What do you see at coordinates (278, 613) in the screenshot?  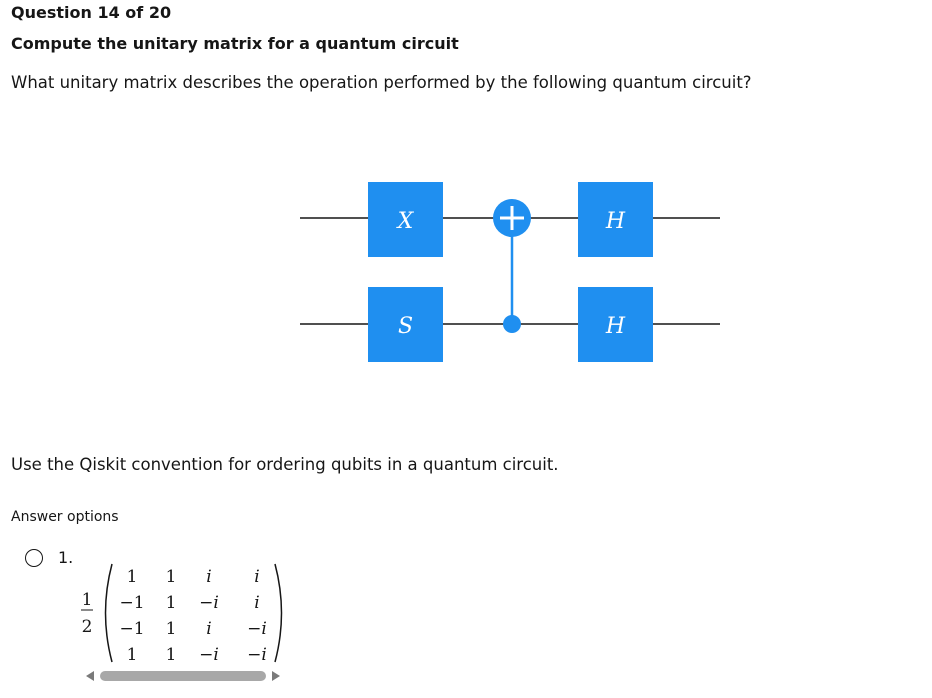 I see `right-paren` at bounding box center [278, 613].